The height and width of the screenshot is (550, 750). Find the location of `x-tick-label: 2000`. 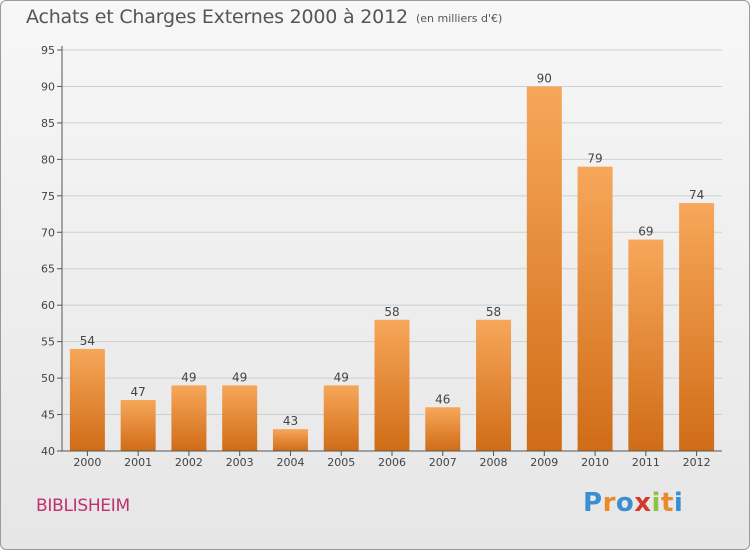

x-tick-label: 2000 is located at coordinates (87, 462).